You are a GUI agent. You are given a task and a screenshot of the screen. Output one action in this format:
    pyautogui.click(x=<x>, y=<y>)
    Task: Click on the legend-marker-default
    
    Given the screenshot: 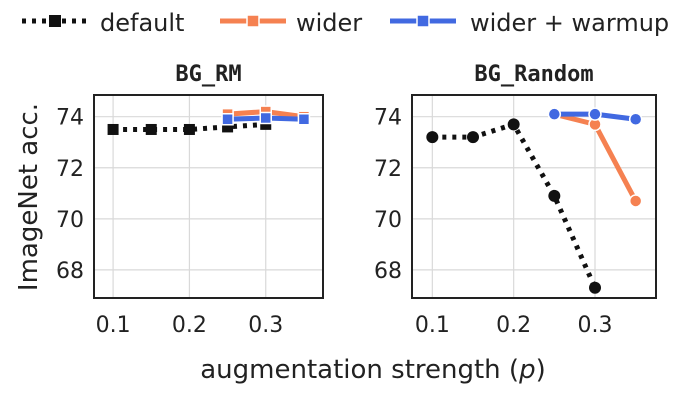 What is the action you would take?
    pyautogui.click(x=55, y=21)
    